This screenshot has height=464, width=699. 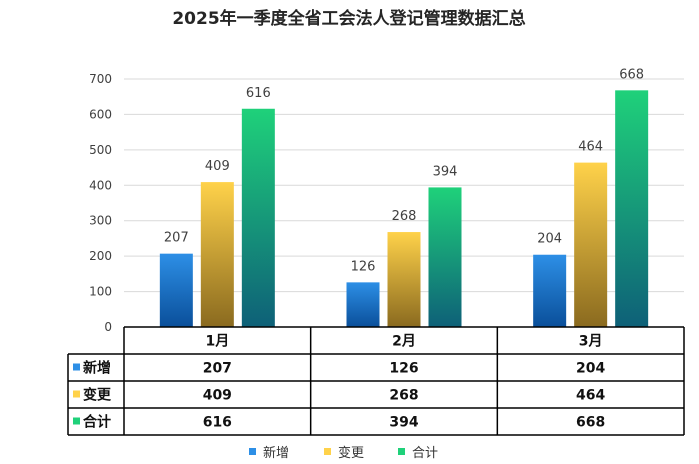 I want to click on legend-entry: 合计, so click(x=425, y=453).